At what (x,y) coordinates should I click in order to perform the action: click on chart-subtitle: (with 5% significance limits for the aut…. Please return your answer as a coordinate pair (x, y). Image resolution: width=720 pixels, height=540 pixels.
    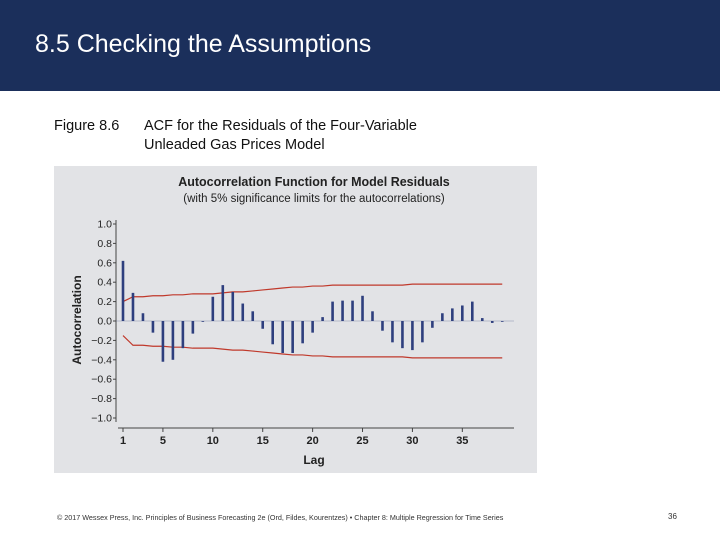
    Looking at the image, I should click on (314, 199).